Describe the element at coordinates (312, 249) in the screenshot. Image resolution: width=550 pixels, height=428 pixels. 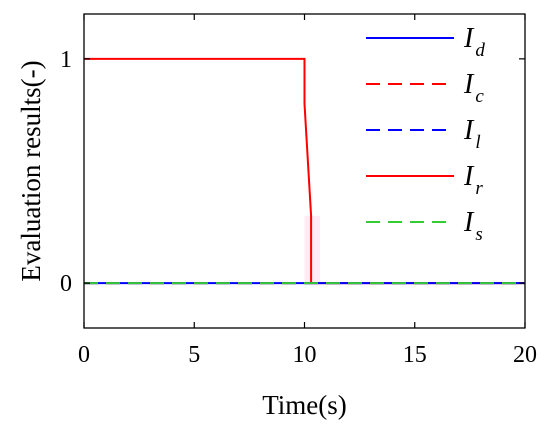
I see `transition-highlight` at that location.